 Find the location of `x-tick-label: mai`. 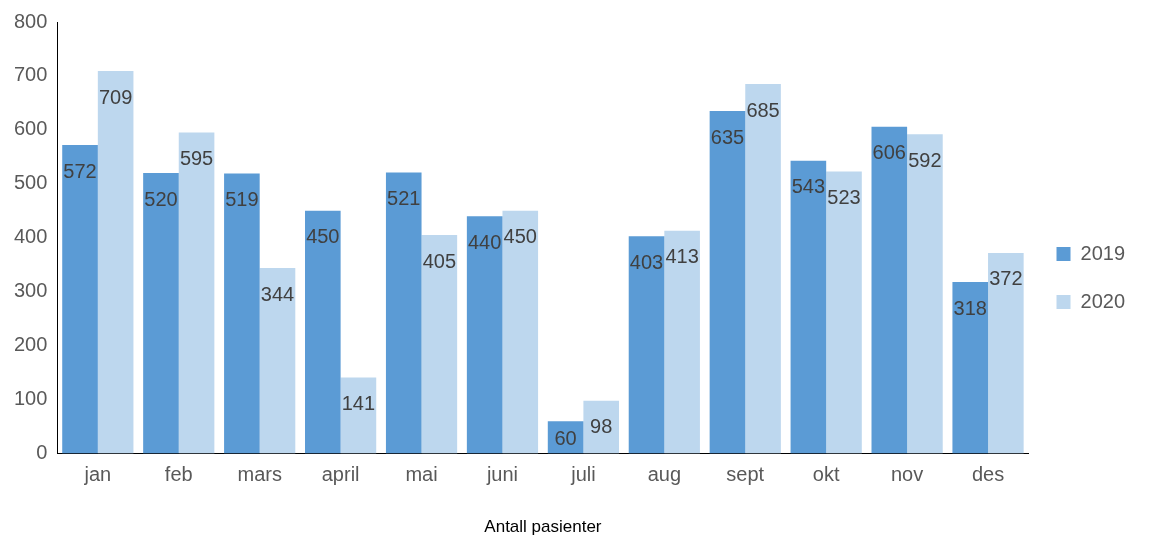

x-tick-label: mai is located at coordinates (421, 474).